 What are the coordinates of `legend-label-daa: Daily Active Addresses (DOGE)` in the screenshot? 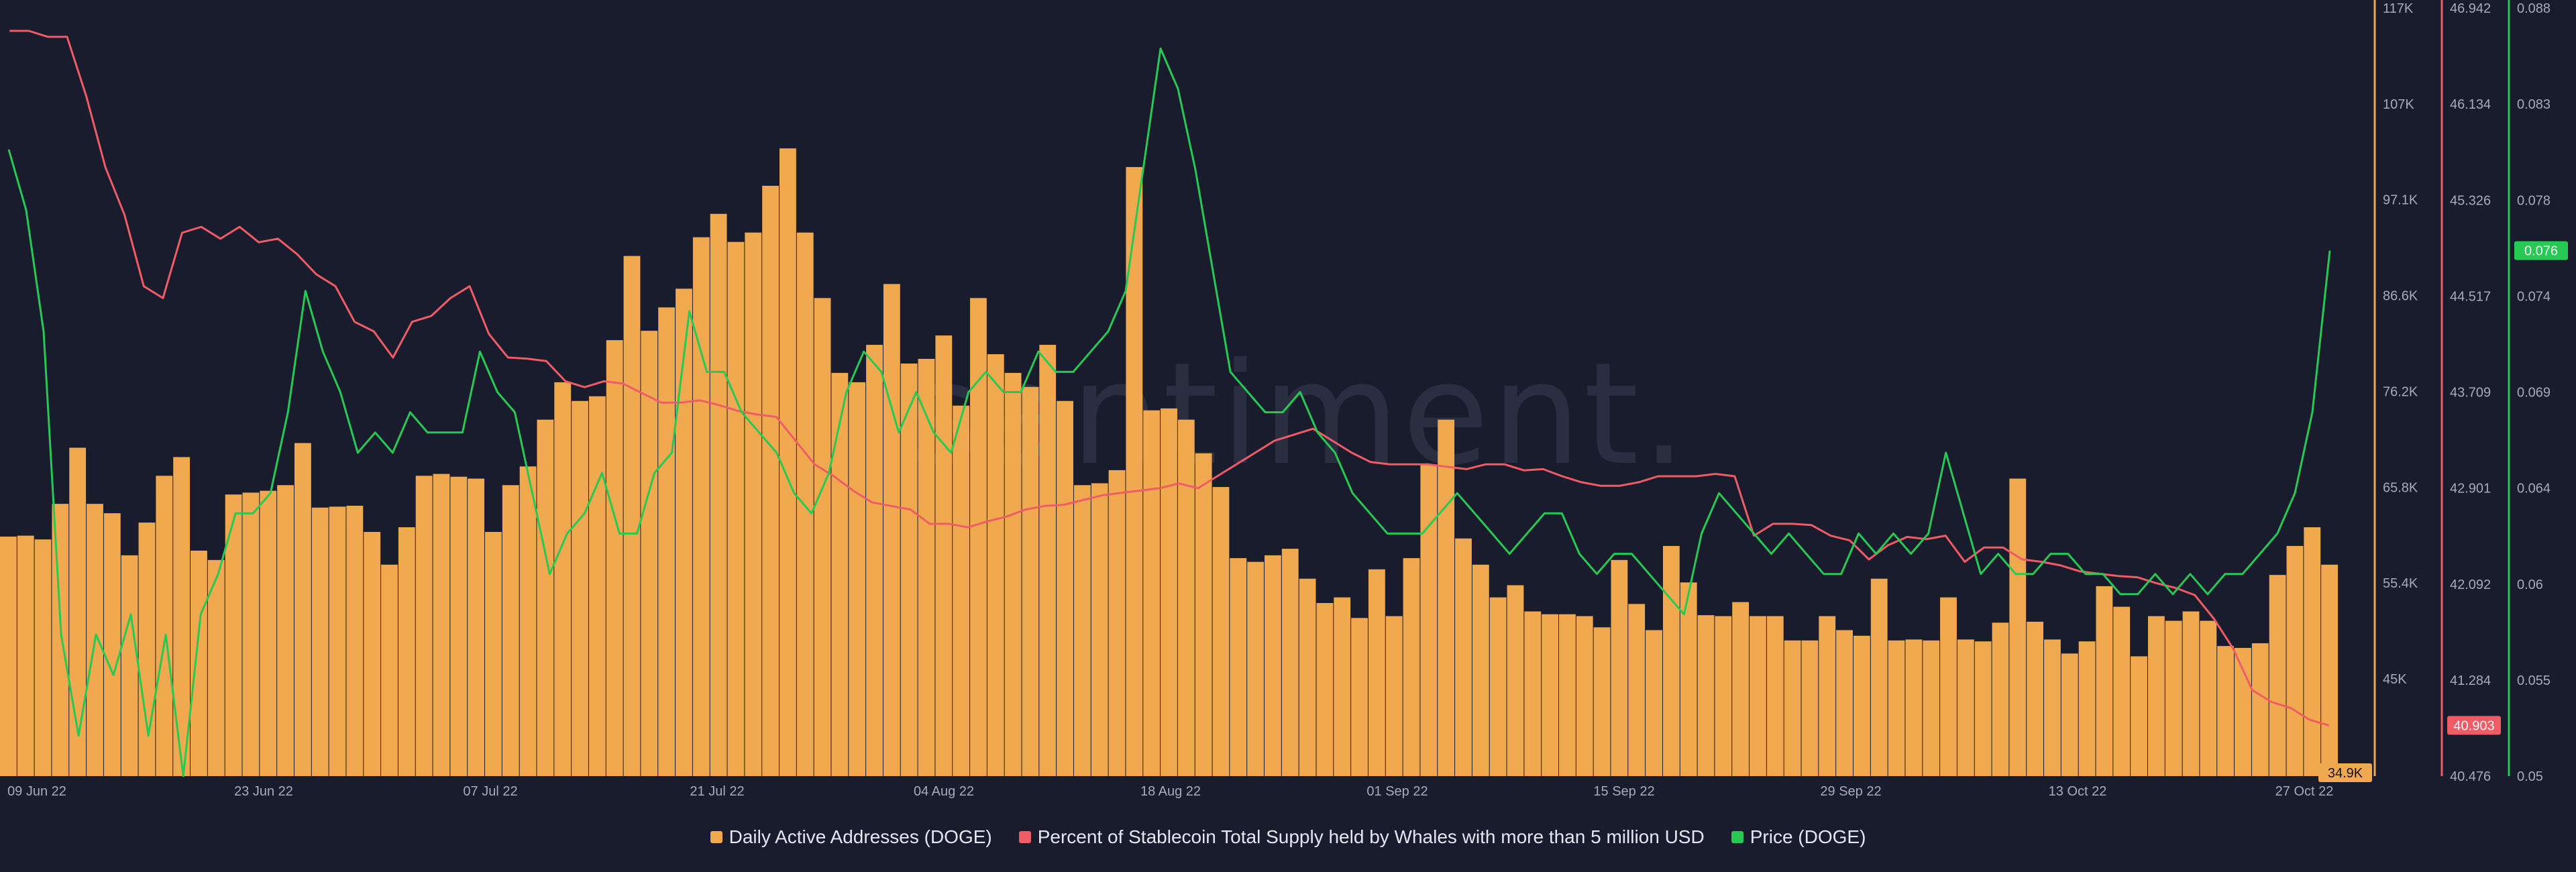 It's located at (860, 836).